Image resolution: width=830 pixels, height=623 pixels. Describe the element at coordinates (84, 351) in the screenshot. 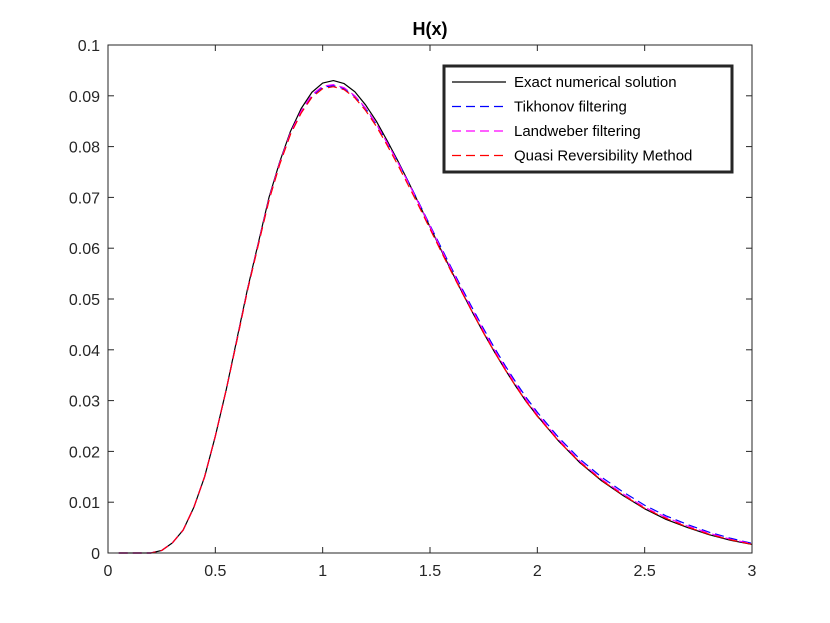

I see `y-tick-label: 0.04` at that location.